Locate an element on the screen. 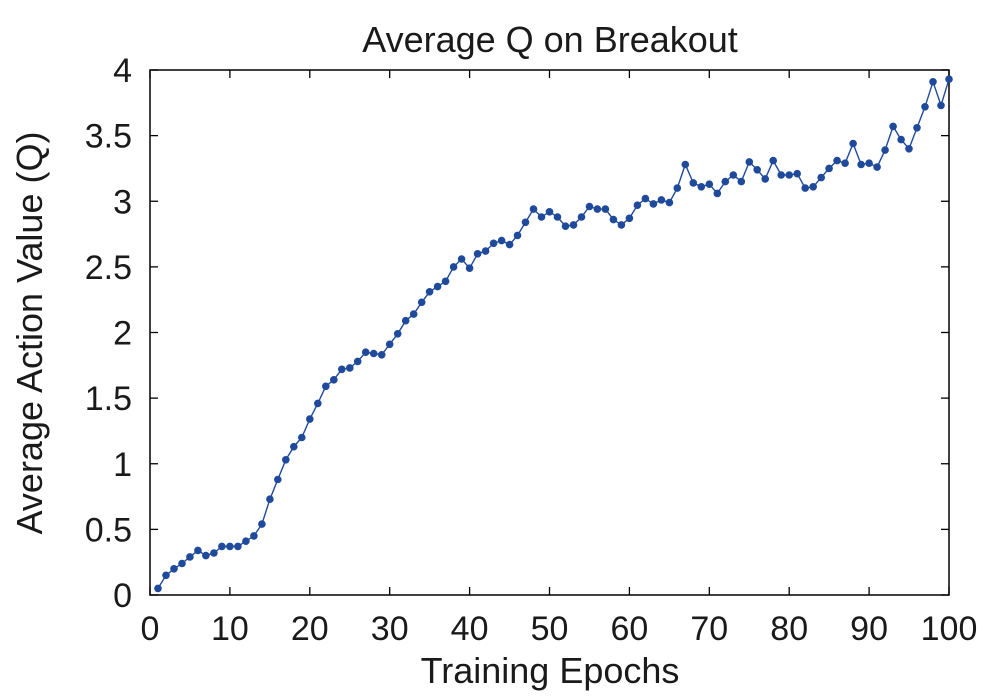  x-tick-label: 90 is located at coordinates (869, 629).